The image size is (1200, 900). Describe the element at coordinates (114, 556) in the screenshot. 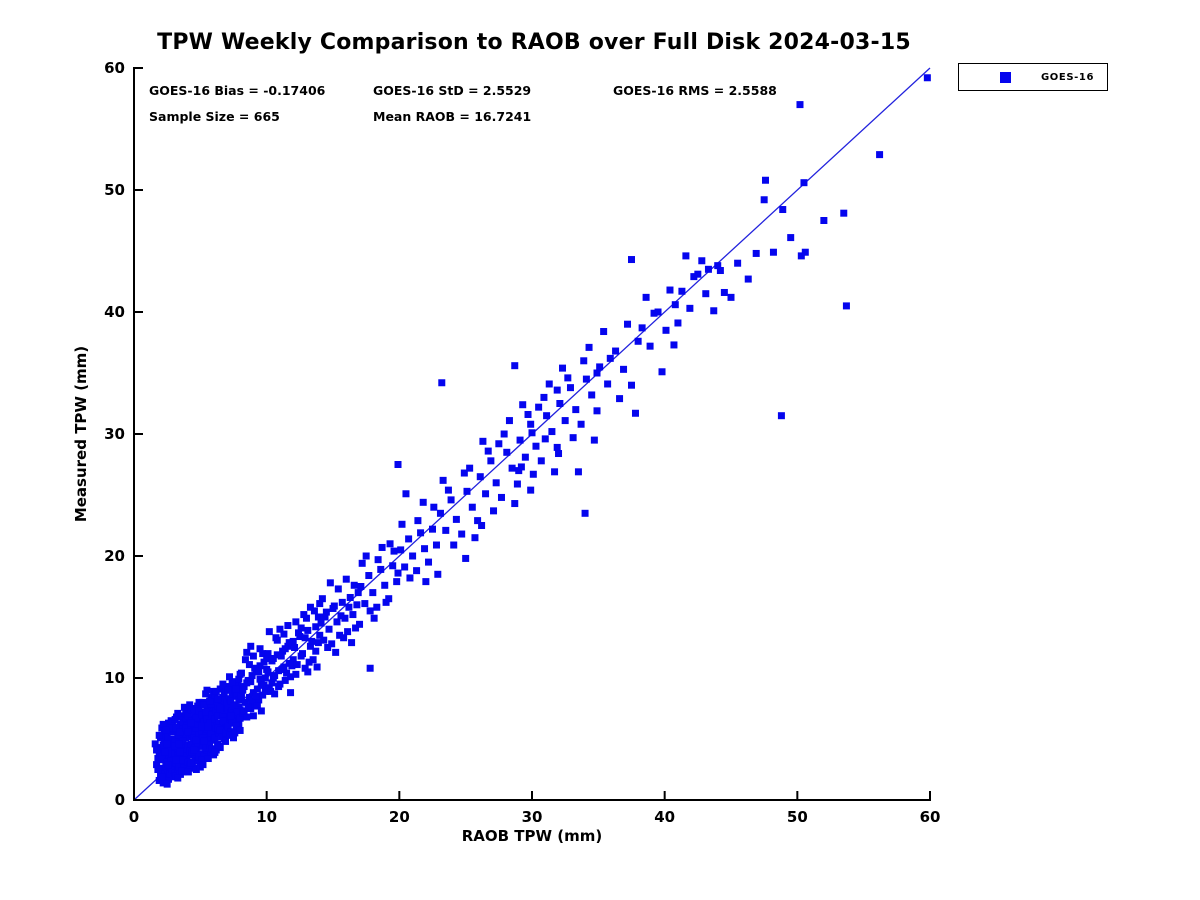

I see `y-tick-label: 20` at that location.